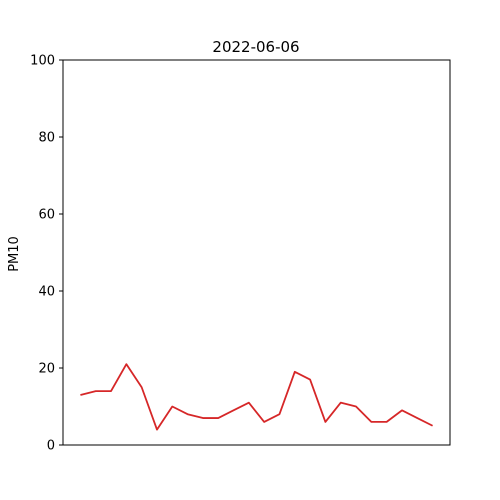  What do you see at coordinates (14, 254) in the screenshot?
I see `y-axis-label: PM10` at bounding box center [14, 254].